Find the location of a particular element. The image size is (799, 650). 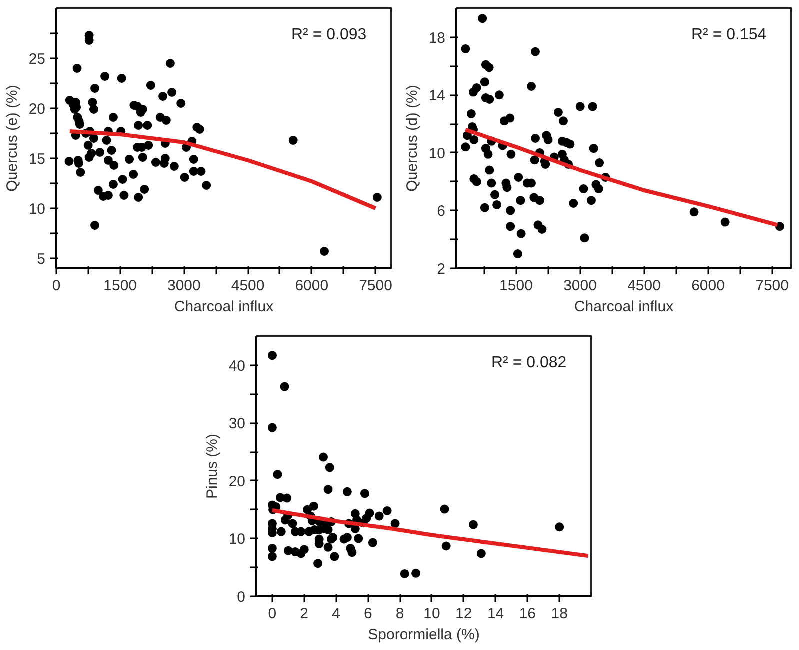

line-series is located at coordinates (430, 533).